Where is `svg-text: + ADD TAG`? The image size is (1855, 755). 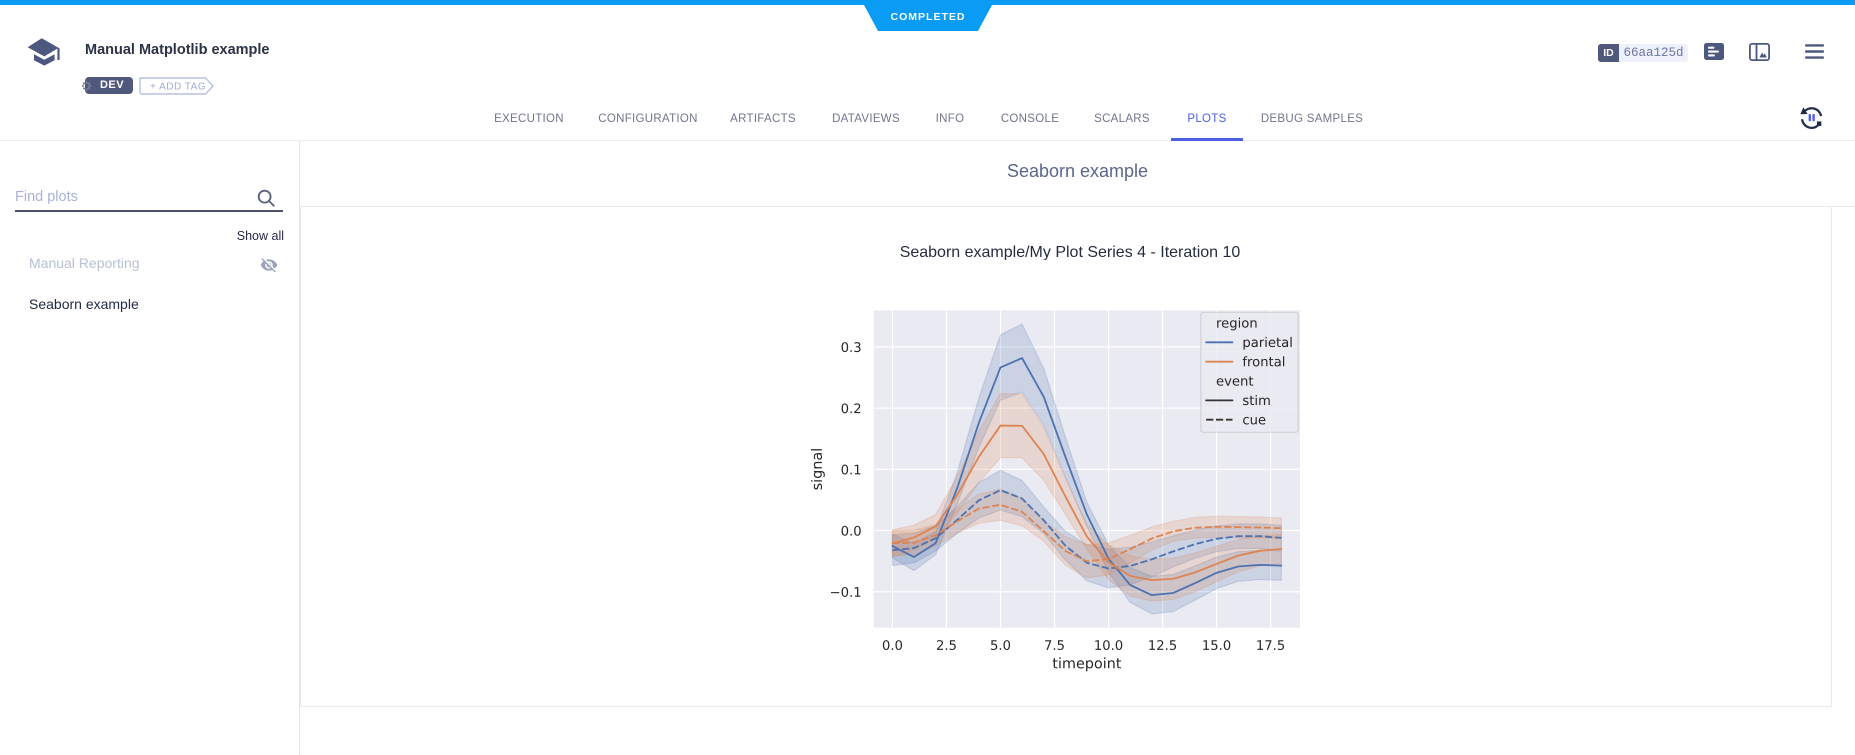
svg-text: + ADD TAG is located at coordinates (178, 87).